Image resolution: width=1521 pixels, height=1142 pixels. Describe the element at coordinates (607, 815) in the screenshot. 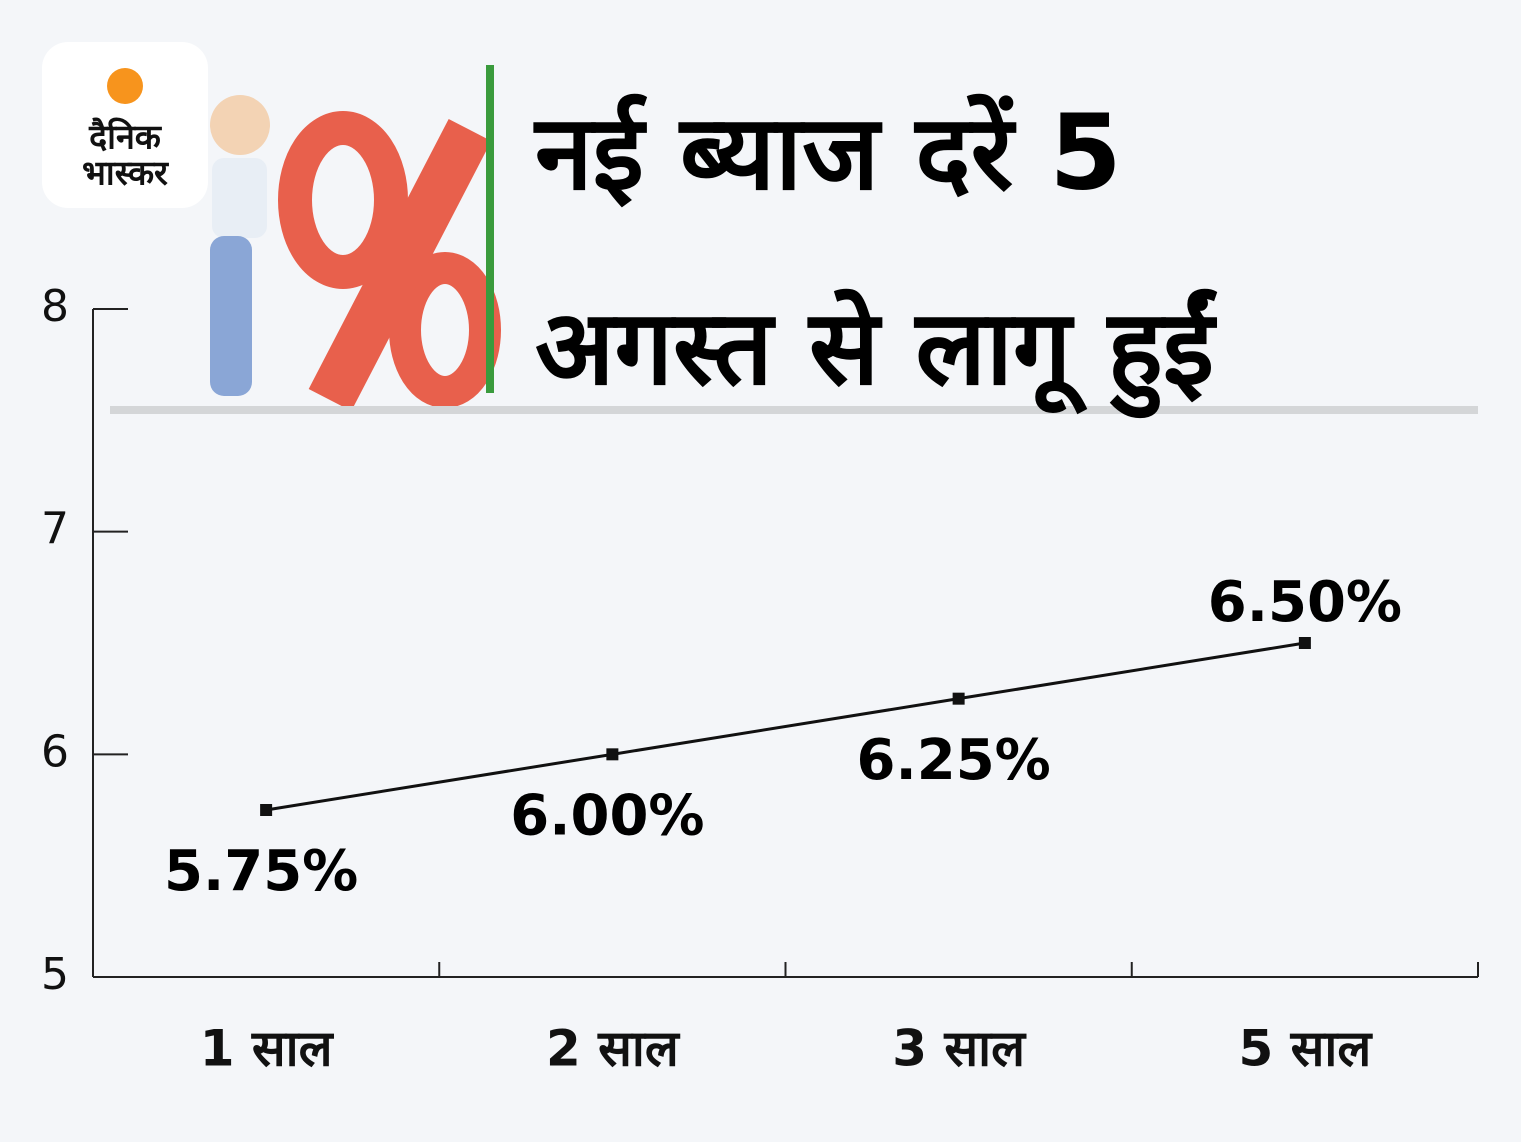

I see `value-label: 6.00%` at that location.